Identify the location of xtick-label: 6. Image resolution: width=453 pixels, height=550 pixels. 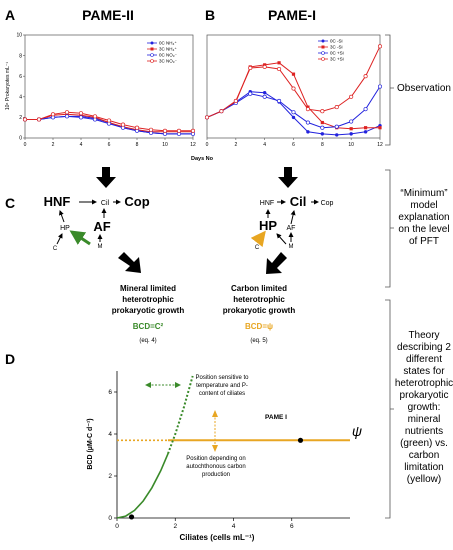
(109, 145).